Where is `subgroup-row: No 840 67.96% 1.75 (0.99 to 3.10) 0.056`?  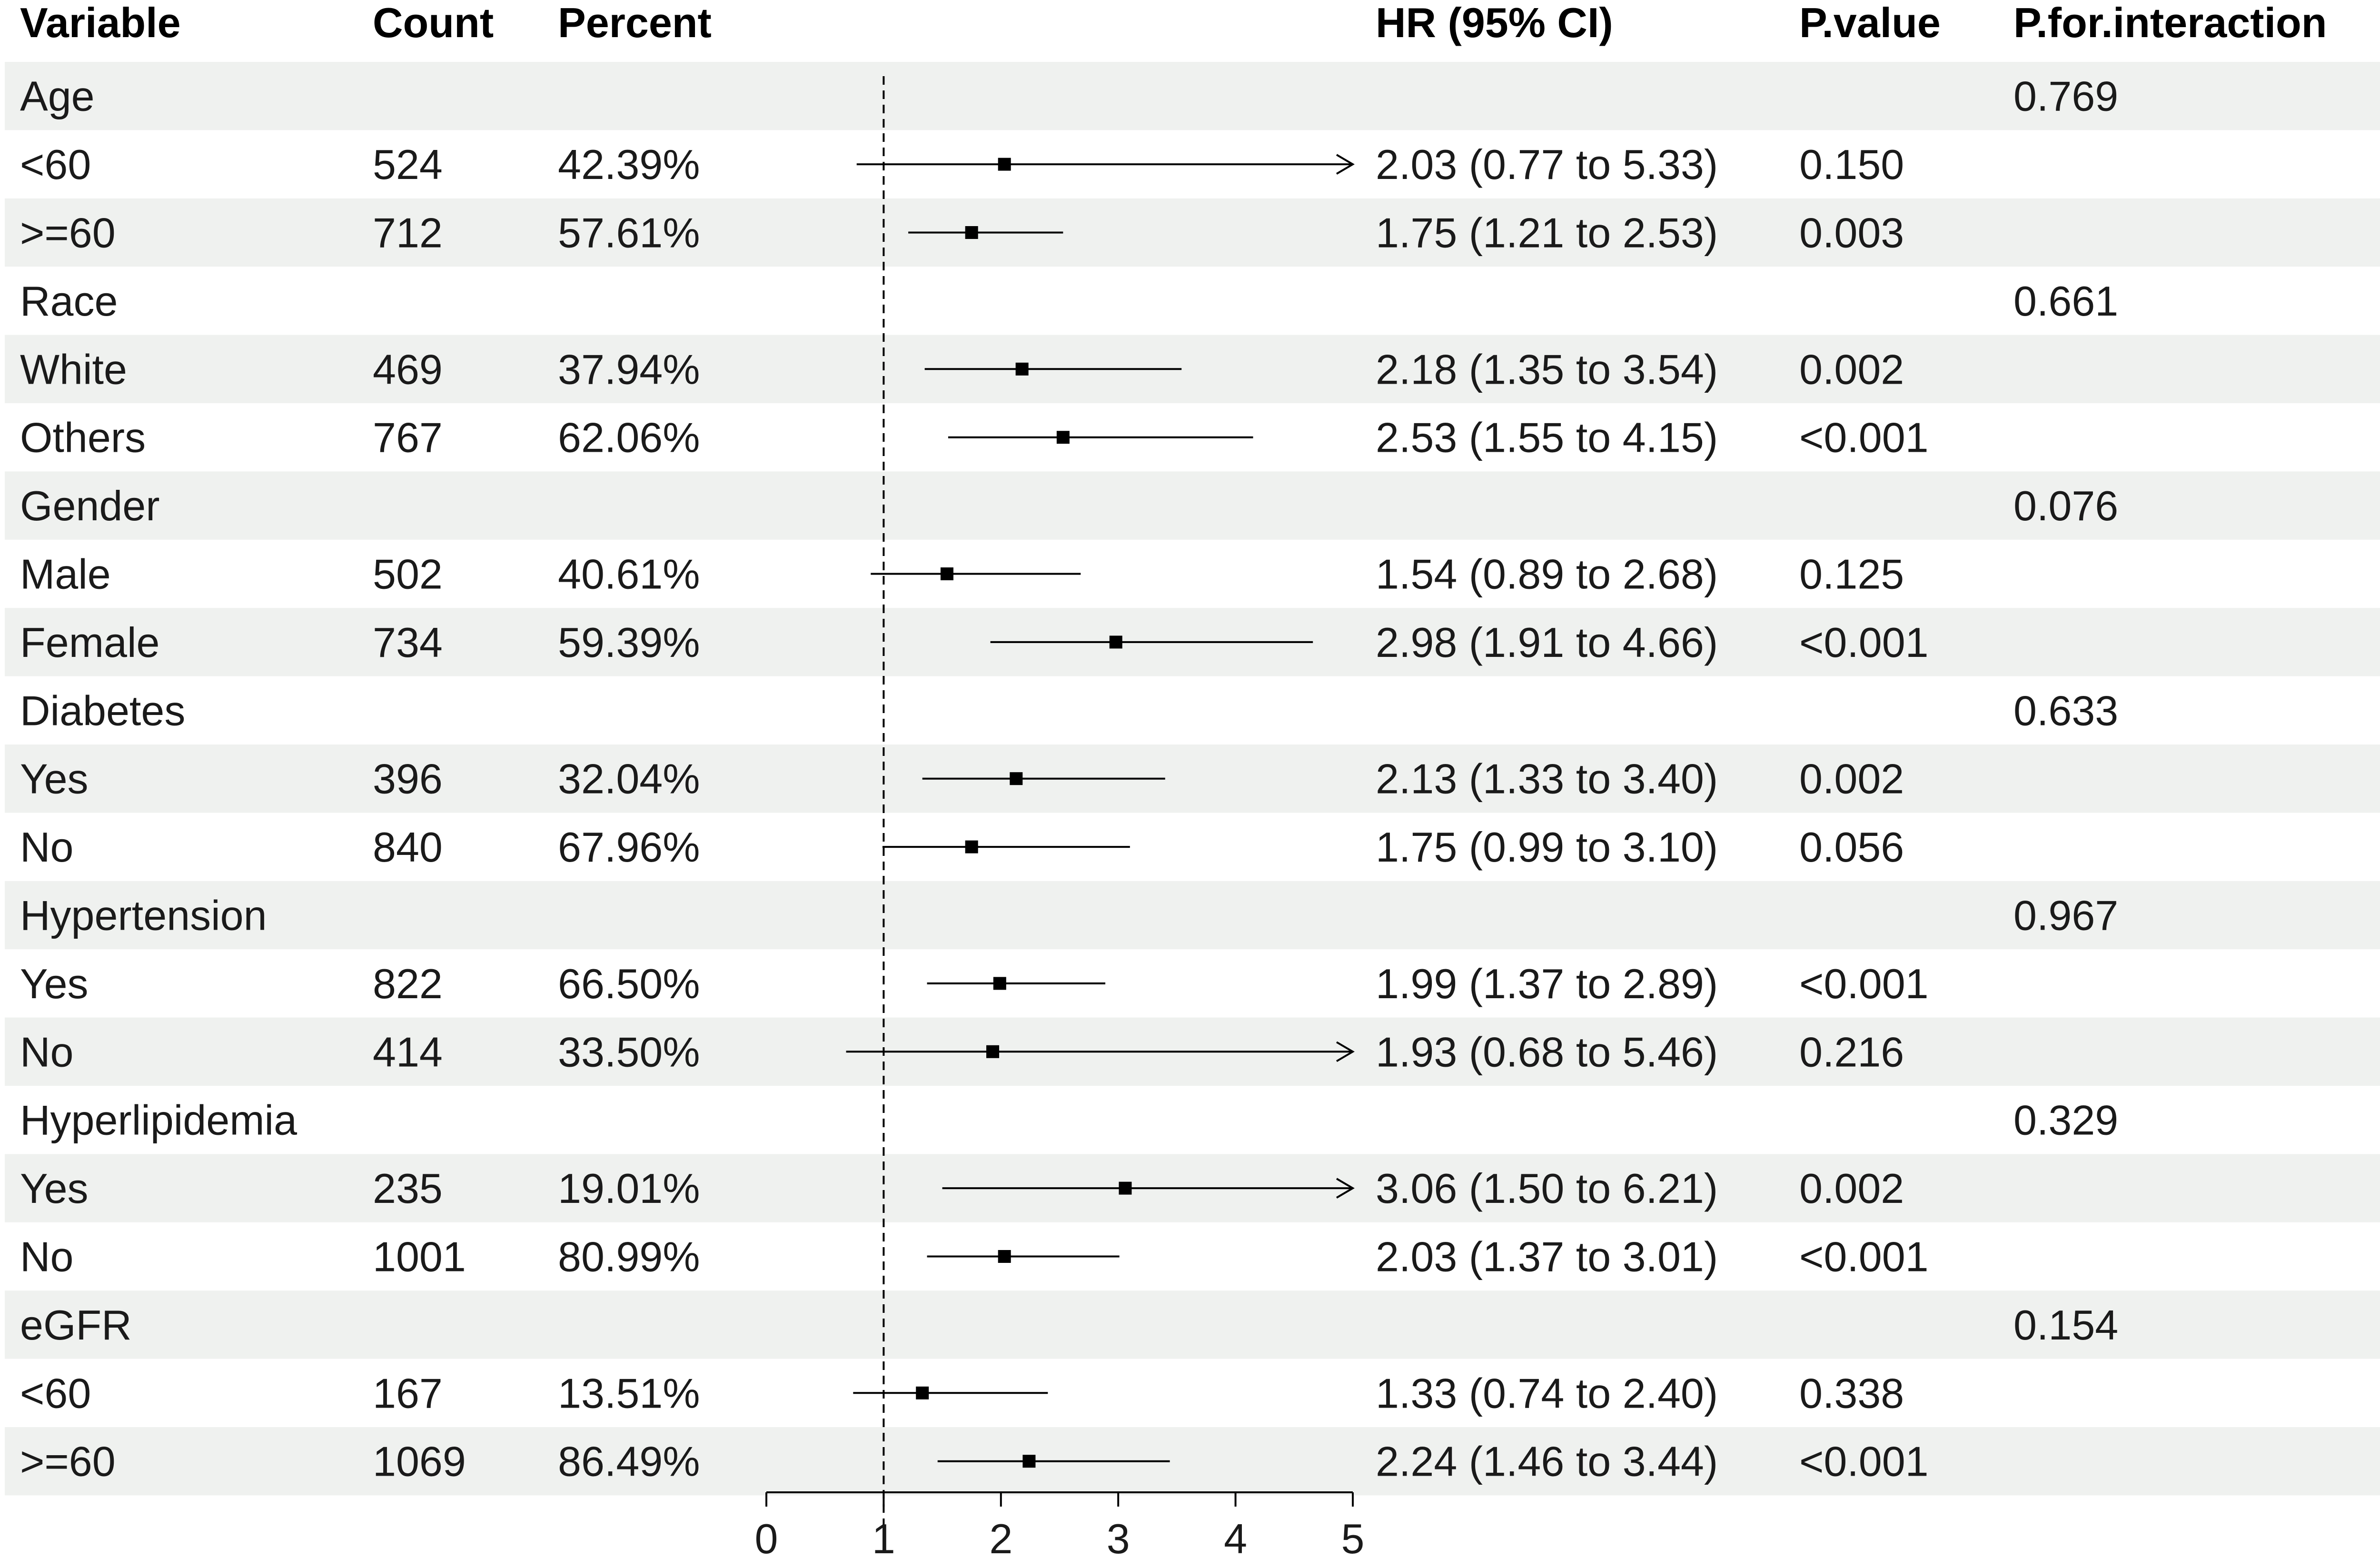
subgroup-row: No 840 67.96% 1.75 (0.99 to 3.10) 0.056 is located at coordinates (962, 848).